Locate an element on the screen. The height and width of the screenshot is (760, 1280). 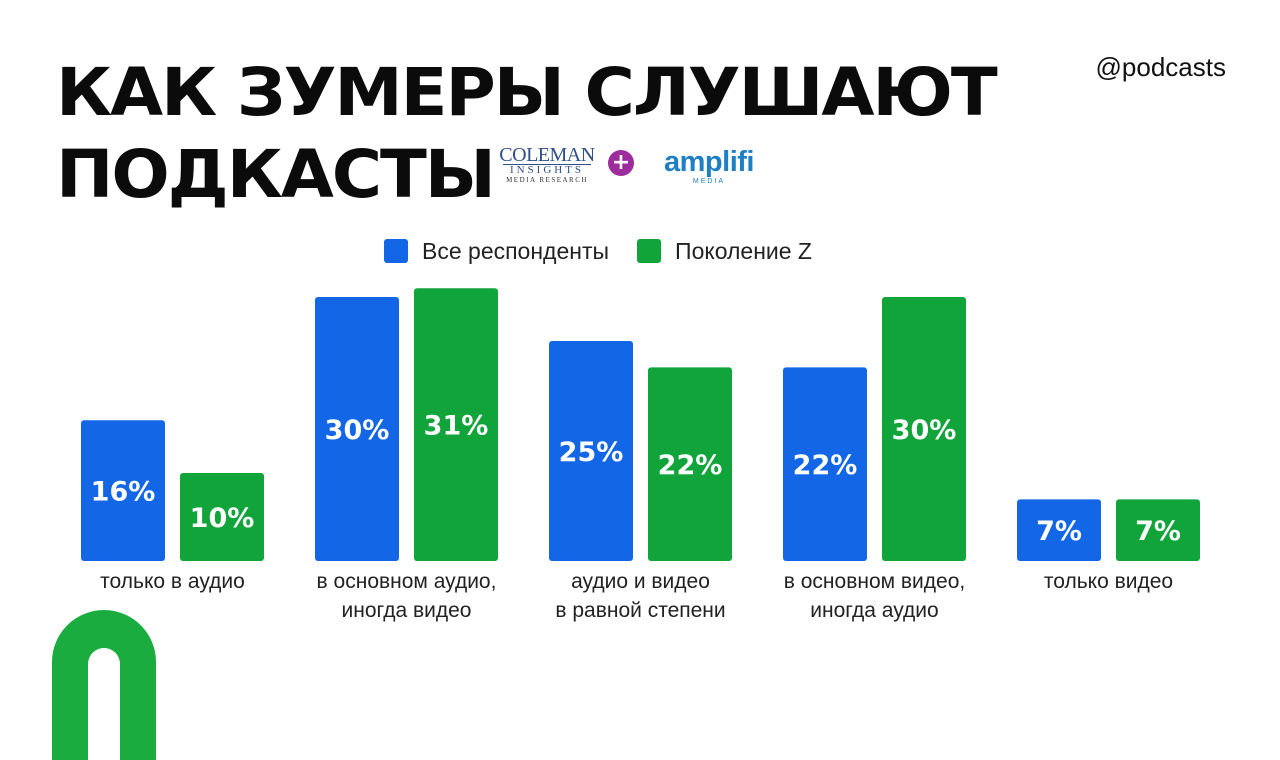
data-label-all-1: 30% is located at coordinates (357, 430).